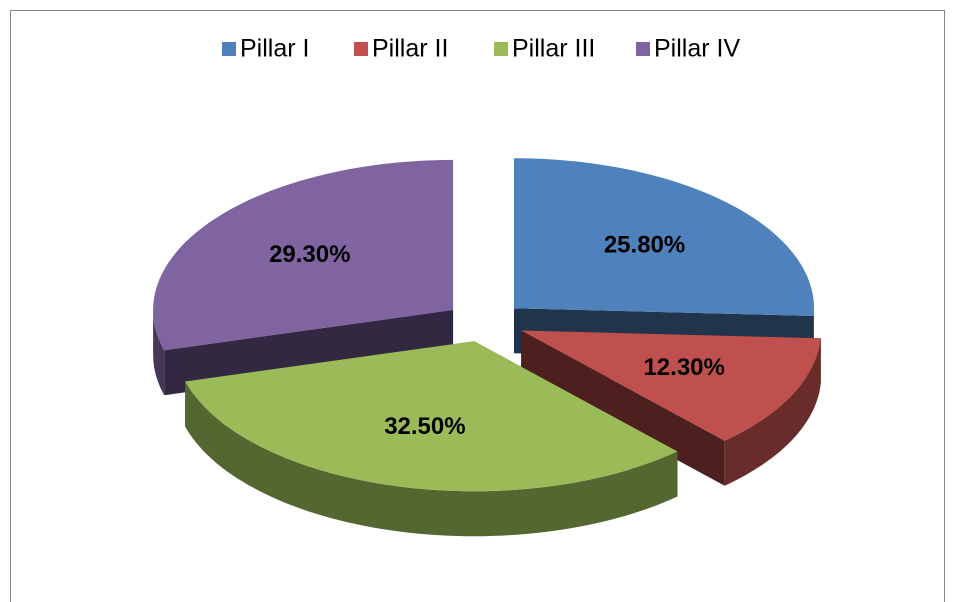 The image size is (956, 602). I want to click on legend-label: Pillar IV, so click(697, 49).